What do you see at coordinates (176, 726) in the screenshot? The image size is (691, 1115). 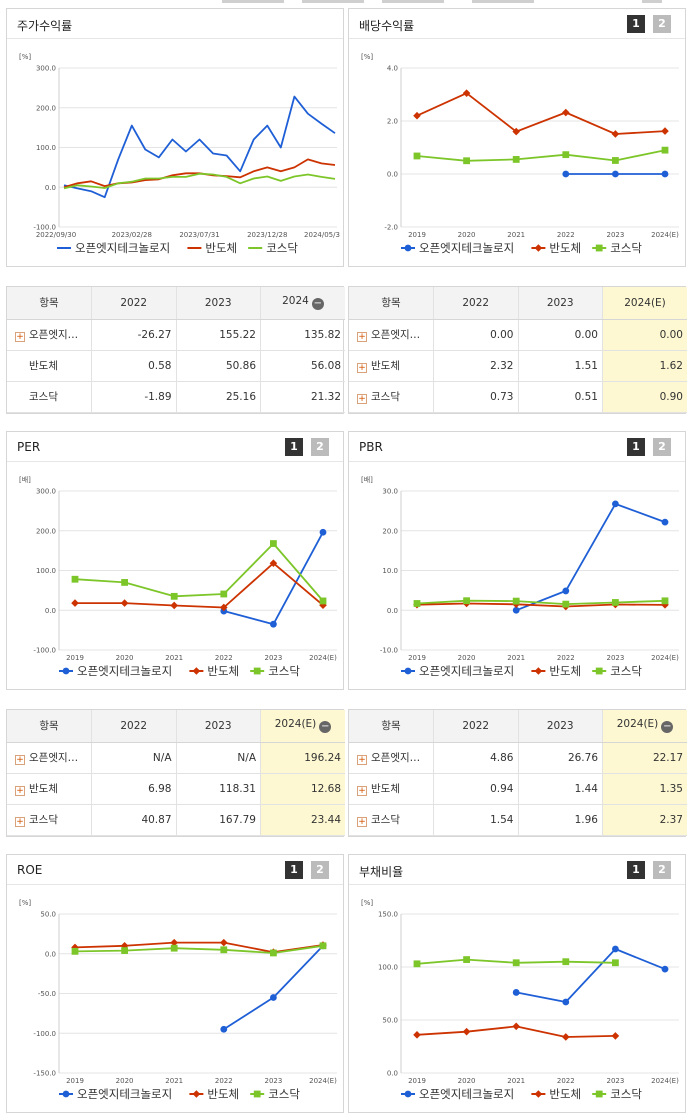 I see `table-header-row: 항목 2022 2023 2024(E) −` at bounding box center [176, 726].